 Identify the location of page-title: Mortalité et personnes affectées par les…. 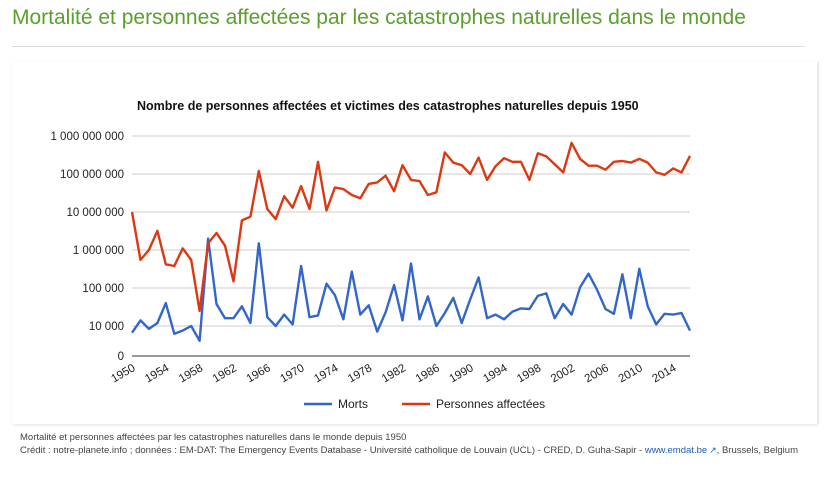
(379, 17).